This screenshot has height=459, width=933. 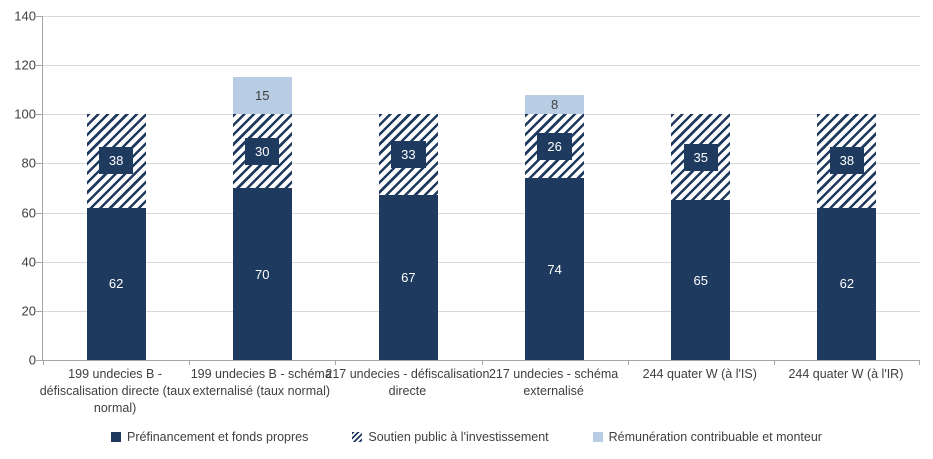 What do you see at coordinates (846, 374) in the screenshot?
I see `category-label: 244 quater W (à l'IR)` at bounding box center [846, 374].